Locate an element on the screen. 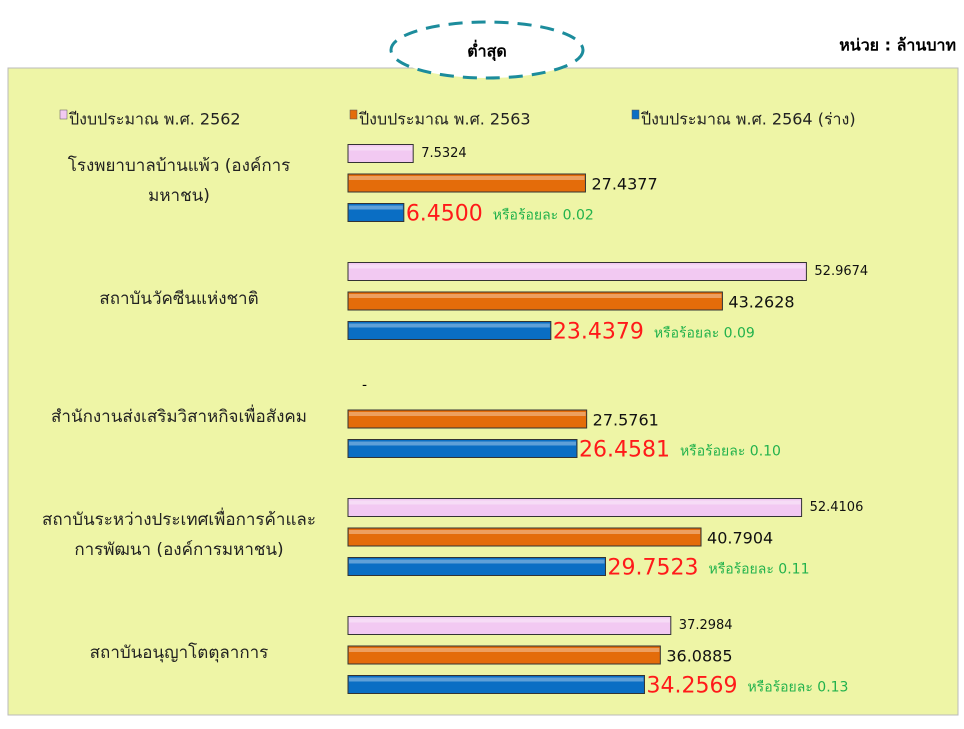 This screenshot has height=729, width=964. value-label: 27.4377 is located at coordinates (624, 184).